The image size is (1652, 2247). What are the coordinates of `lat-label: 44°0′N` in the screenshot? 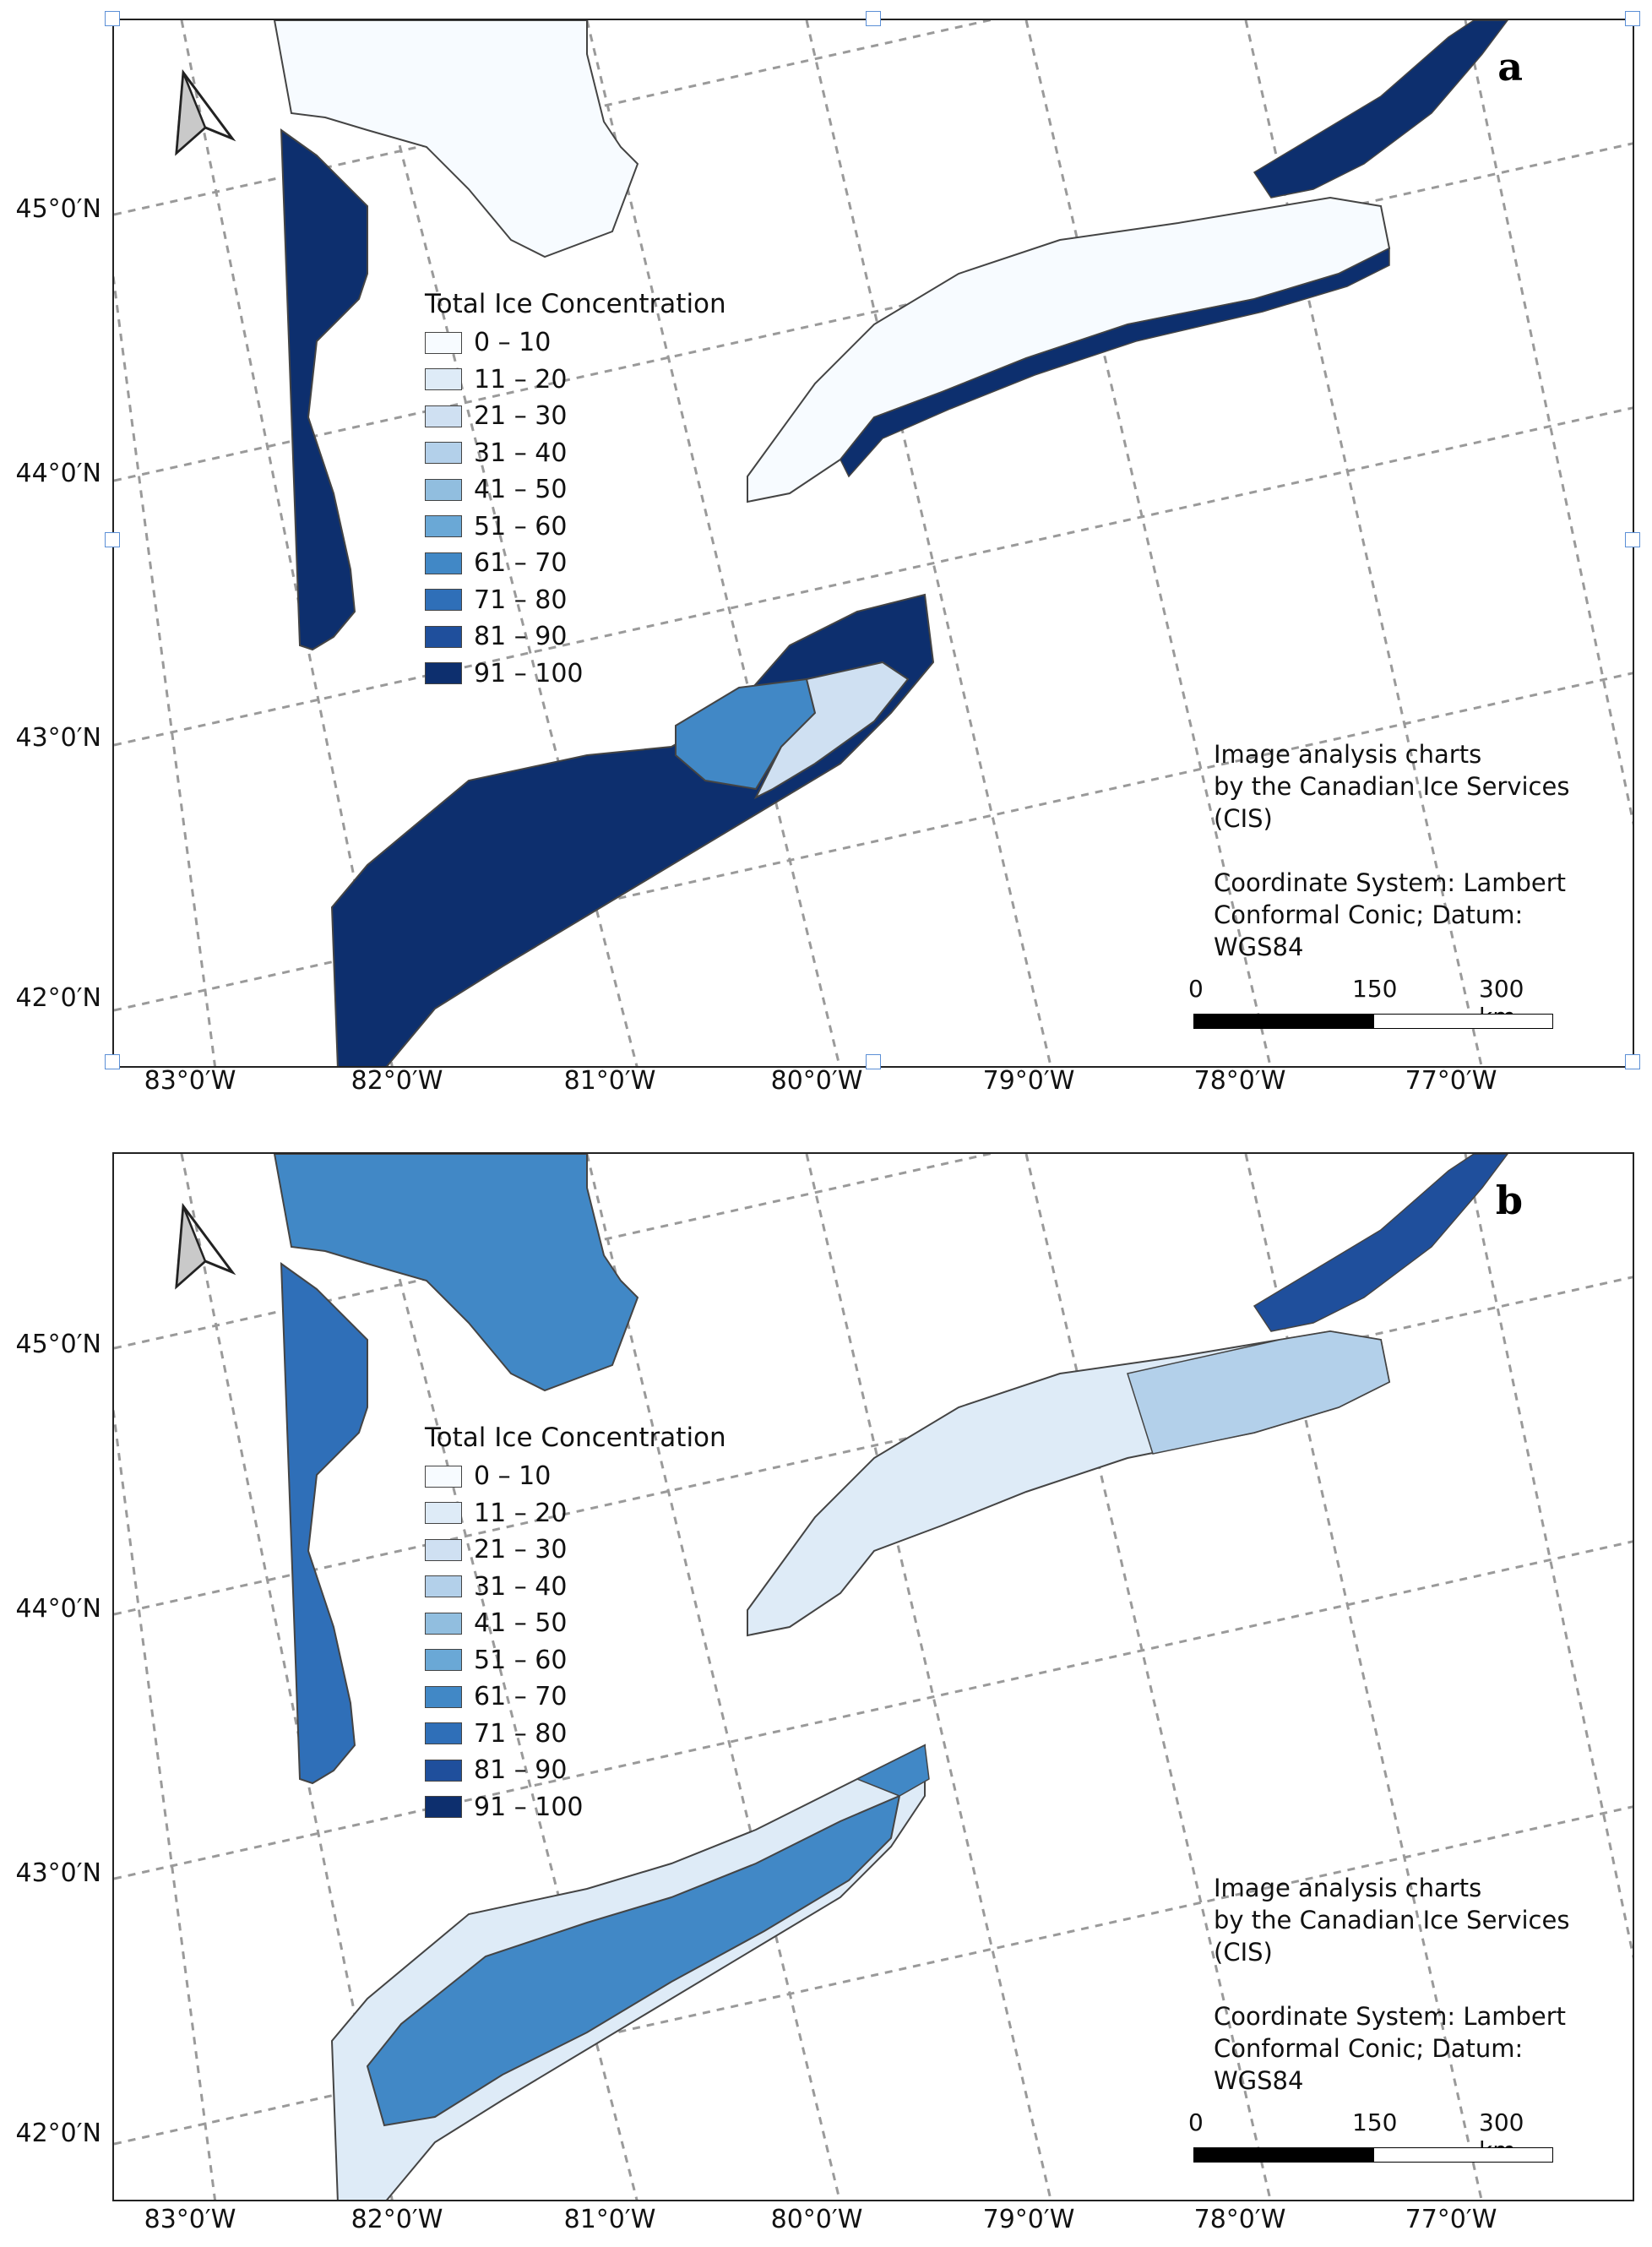 It's located at (58, 1609).